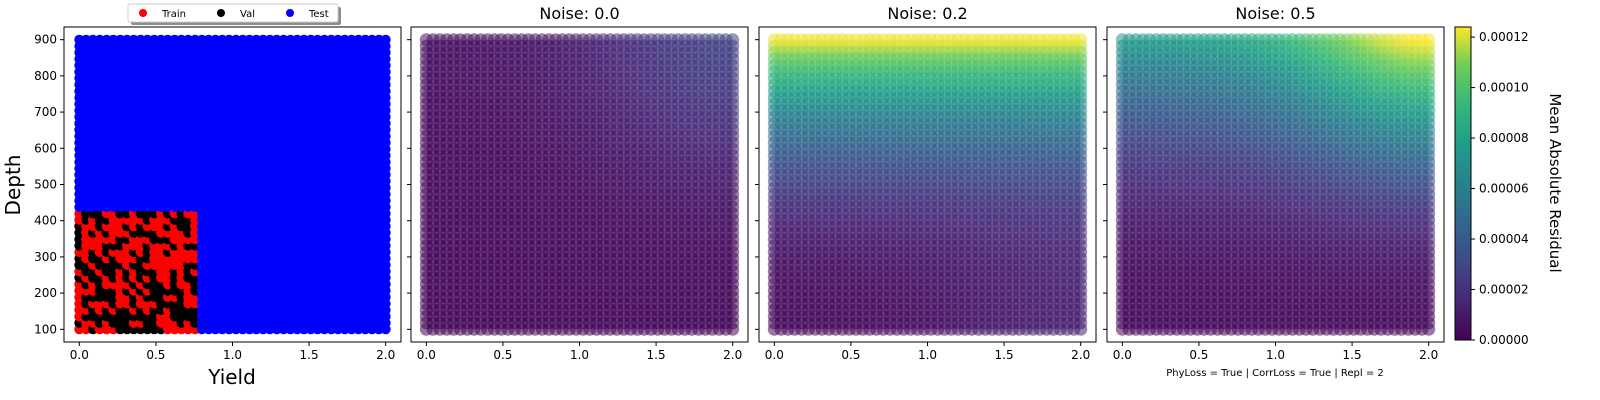  I want to click on y-ticks-0: 100 200 300 400 500 600 700 800 900, so click(49, 184).